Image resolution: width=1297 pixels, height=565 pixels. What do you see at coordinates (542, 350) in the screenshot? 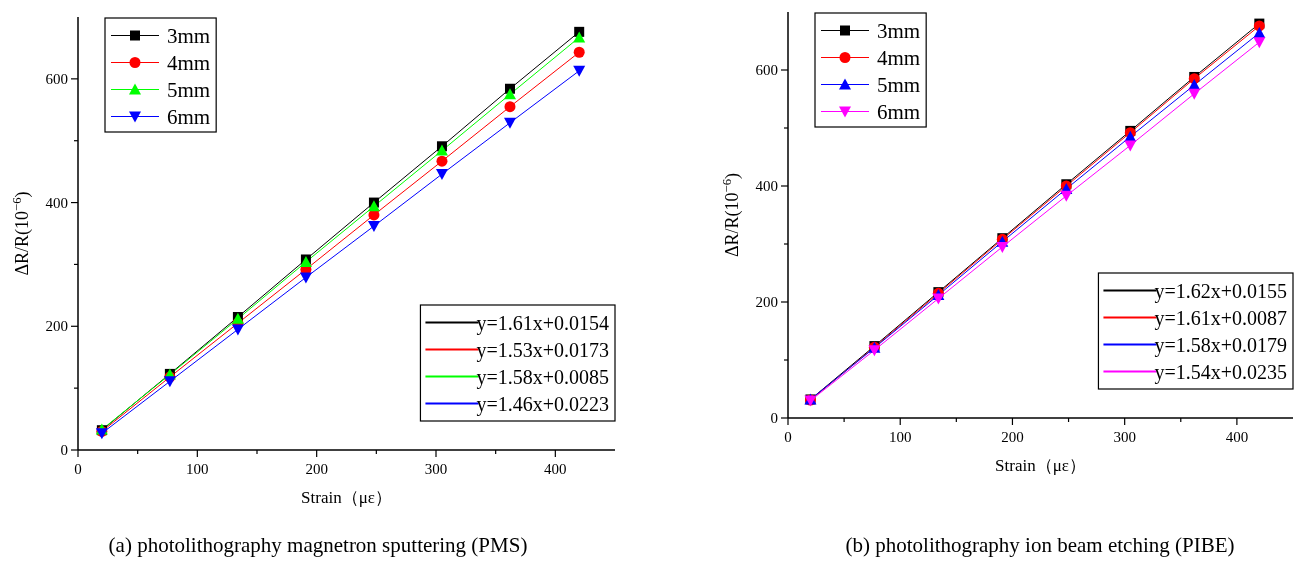
I see `annotation: y=1.53x+0.0173` at bounding box center [542, 350].